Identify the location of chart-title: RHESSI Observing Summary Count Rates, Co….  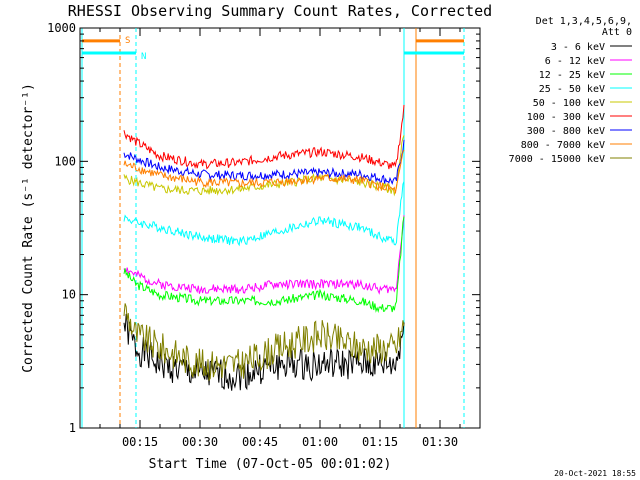
(280, 11).